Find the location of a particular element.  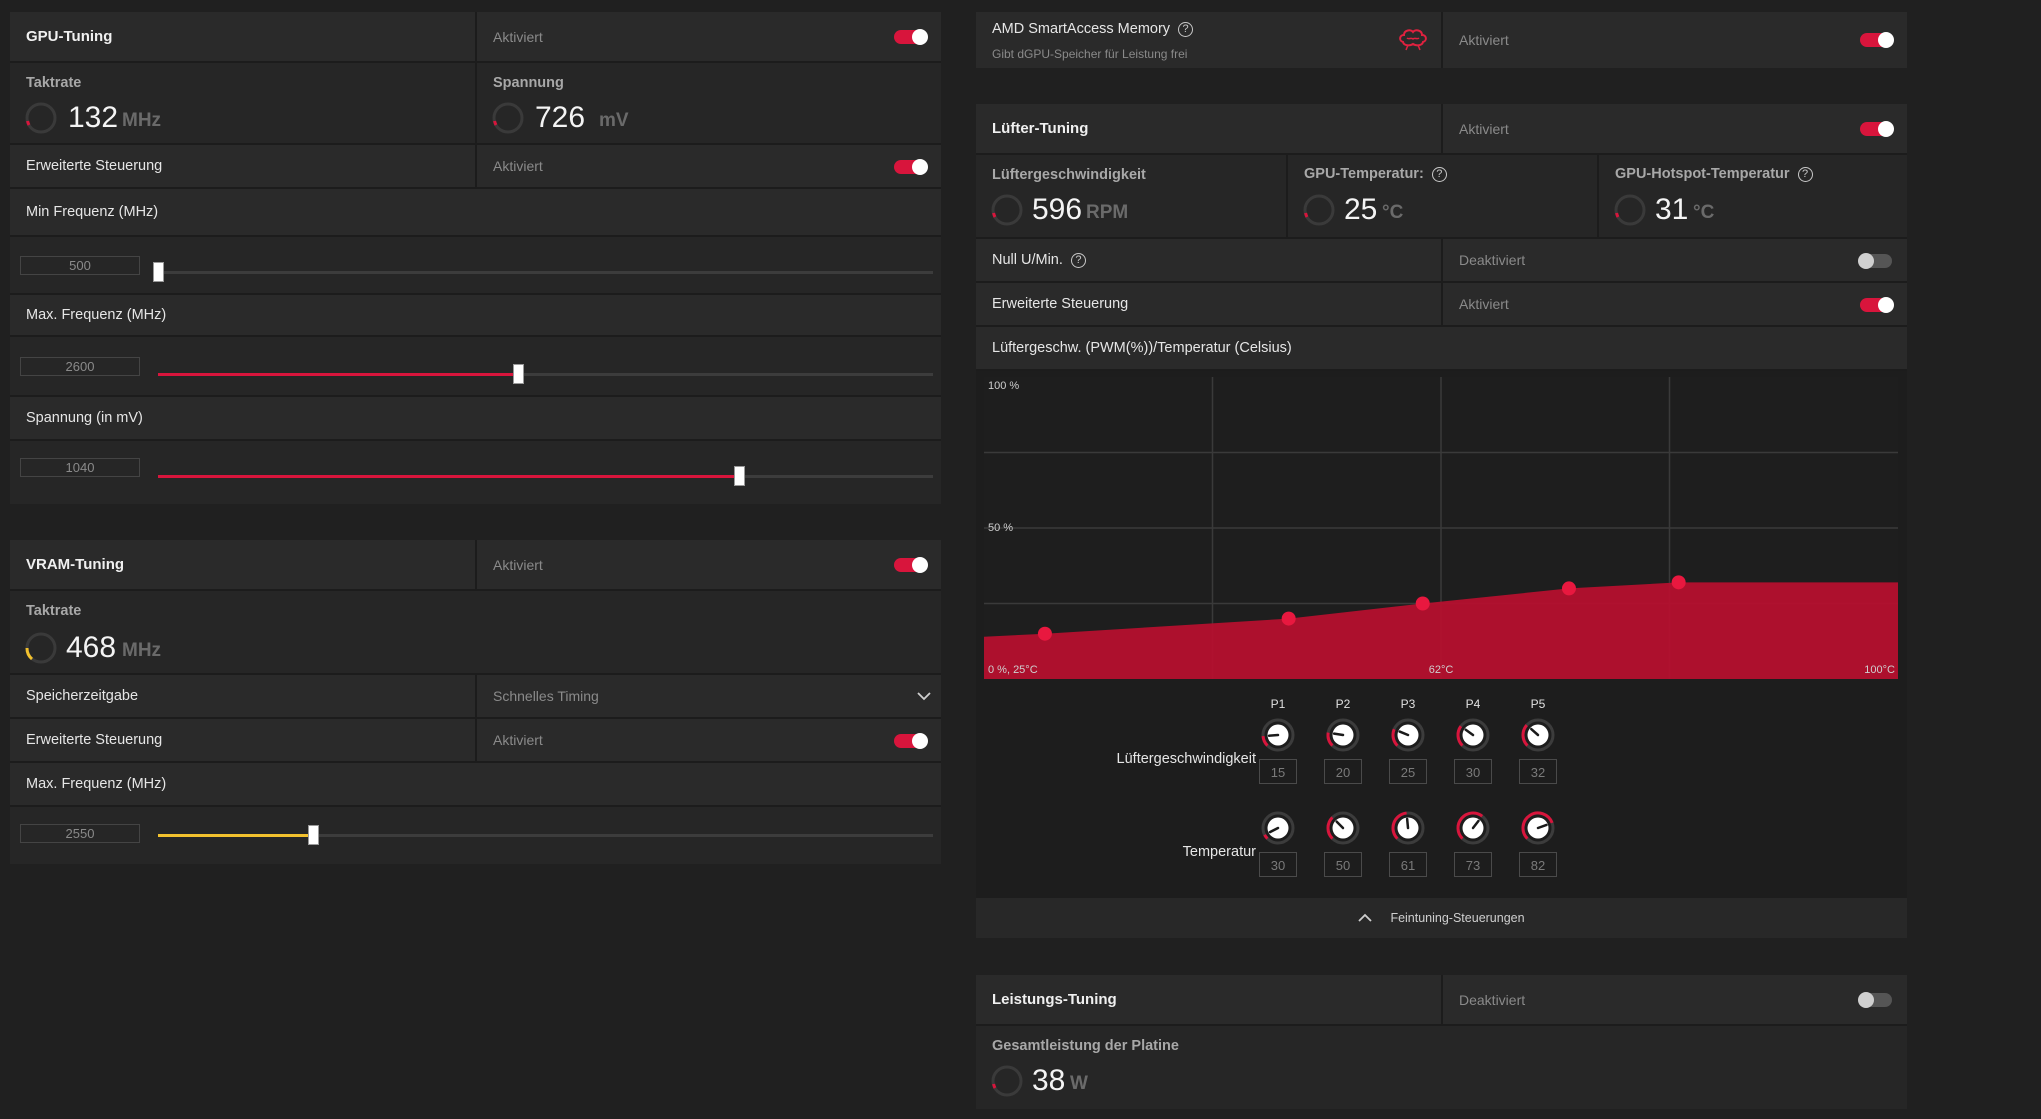

min-freq-slider-handle is located at coordinates (158, 272).